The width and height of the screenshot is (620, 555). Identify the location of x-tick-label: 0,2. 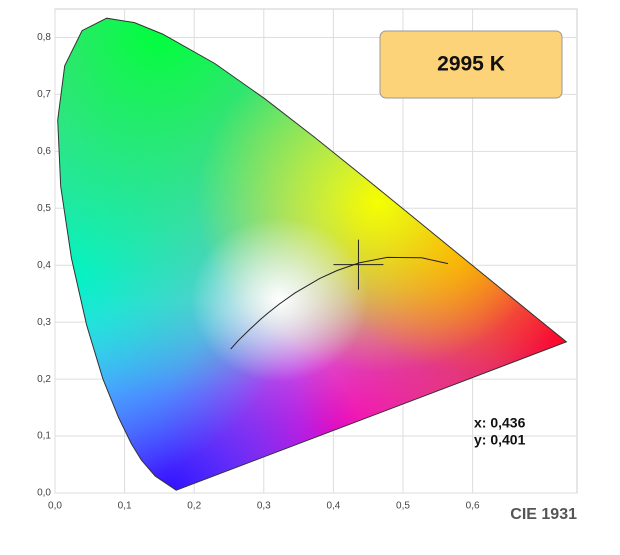
(194, 506).